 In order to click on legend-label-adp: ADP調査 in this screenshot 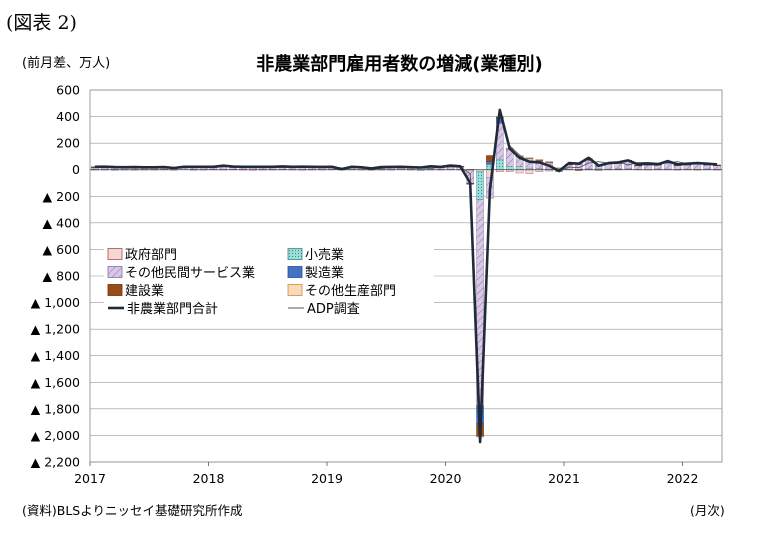, I will do `click(333, 309)`.